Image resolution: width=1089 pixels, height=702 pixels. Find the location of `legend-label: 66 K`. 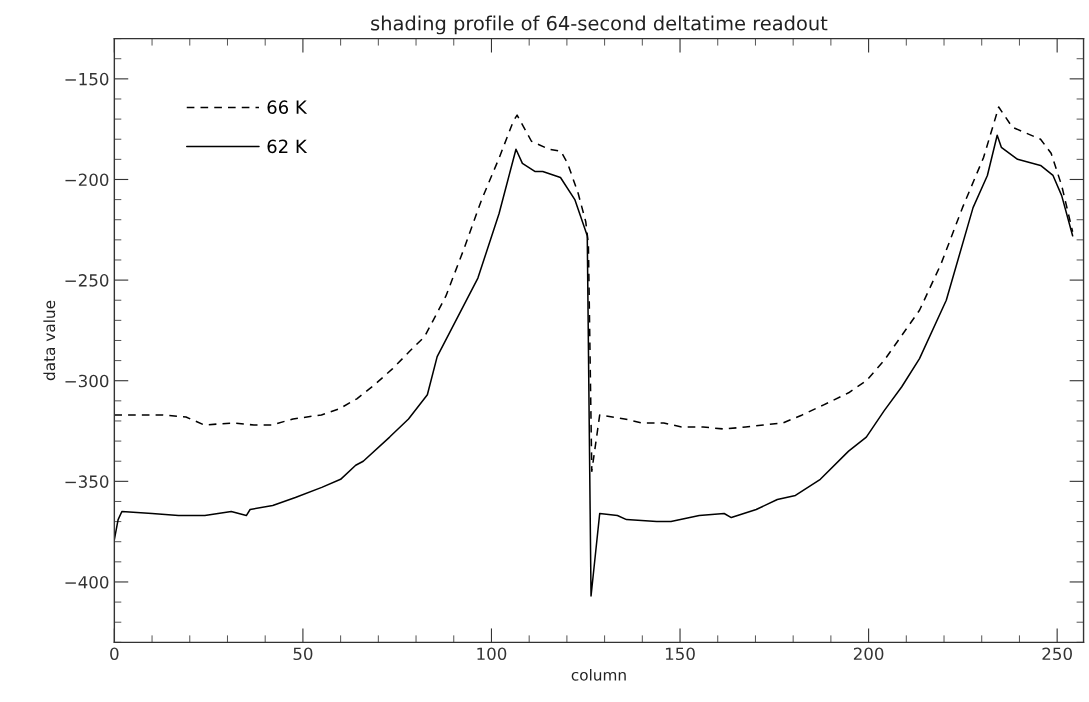

legend-label: 66 K is located at coordinates (287, 107).